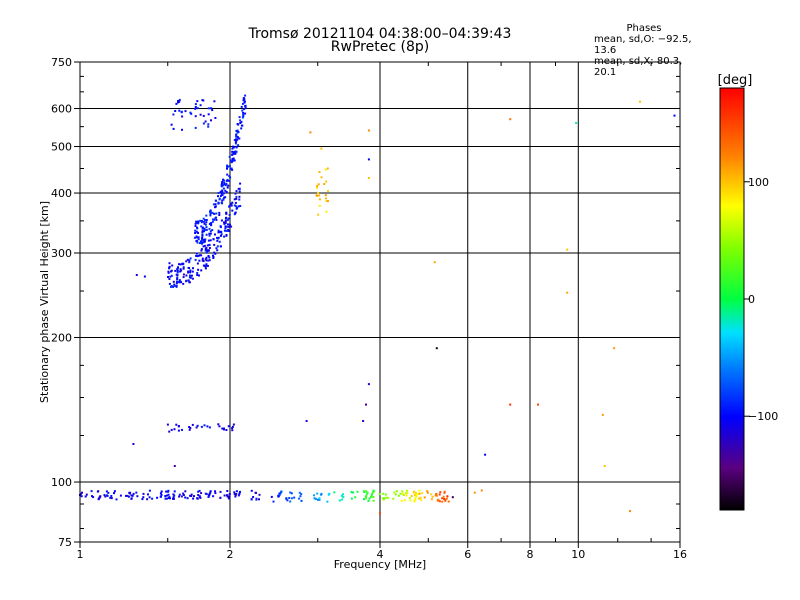 This screenshot has width=800, height=600. I want to click on chart-subtitle: RwPretec (8p), so click(380, 47).